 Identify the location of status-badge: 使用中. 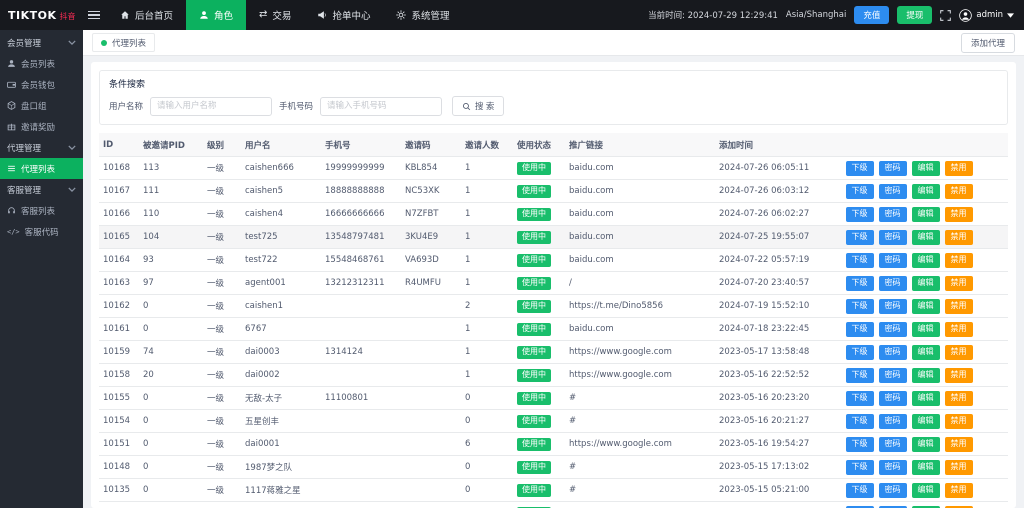
(534, 352).